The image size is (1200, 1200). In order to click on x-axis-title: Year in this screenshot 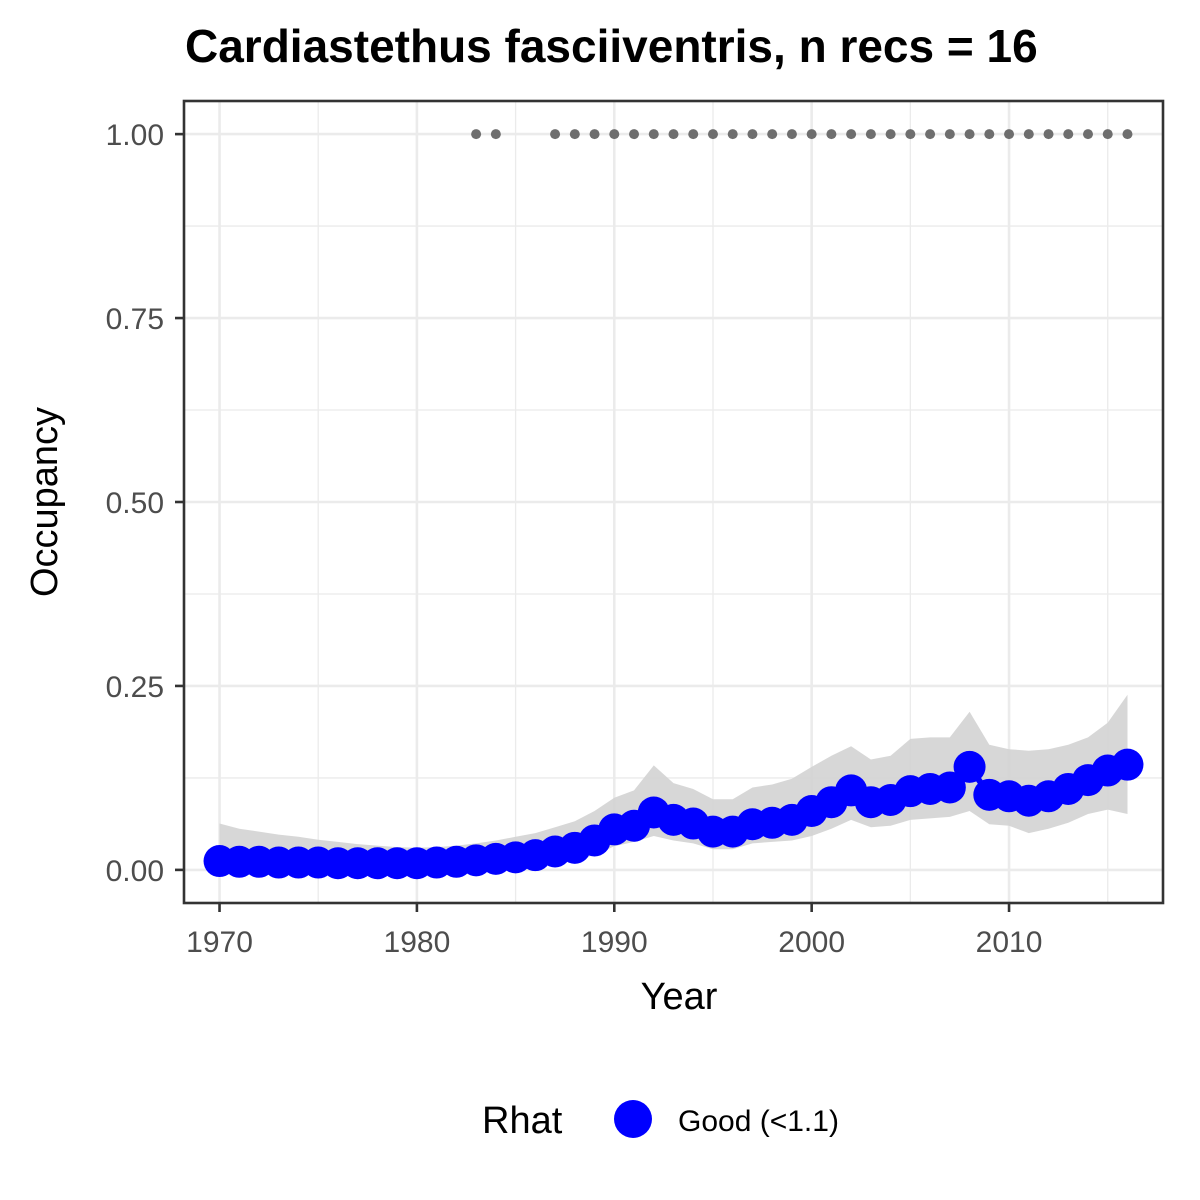, I will do `click(679, 997)`.